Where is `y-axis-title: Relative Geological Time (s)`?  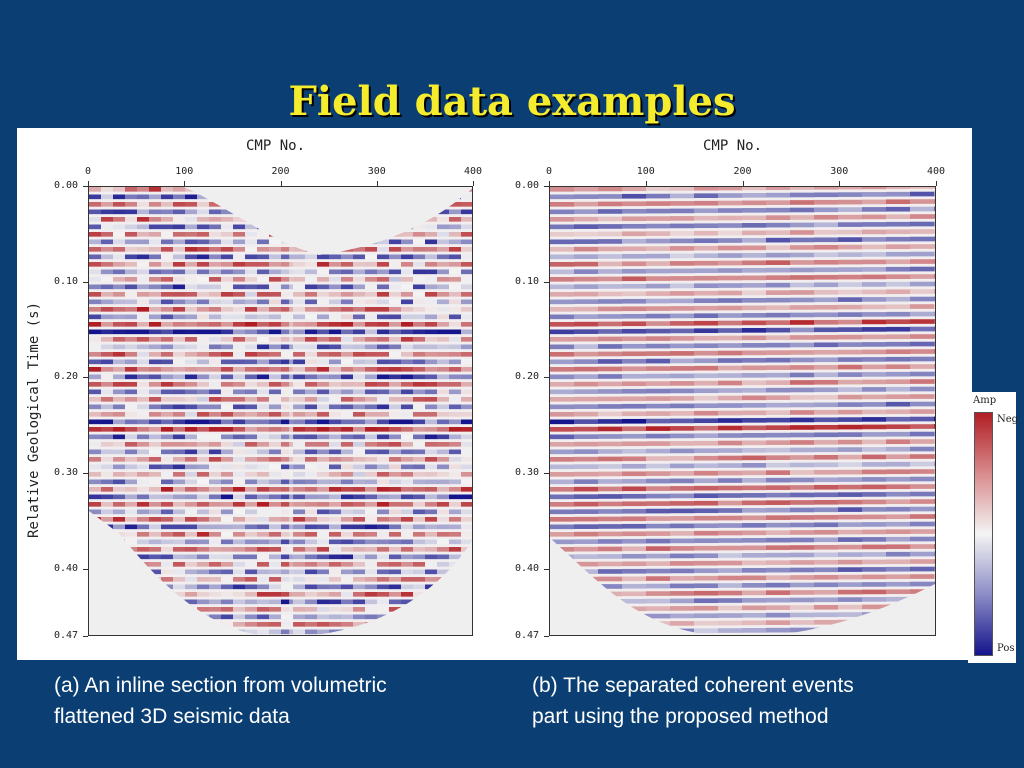
y-axis-title: Relative Geological Time (s) is located at coordinates (34, 420).